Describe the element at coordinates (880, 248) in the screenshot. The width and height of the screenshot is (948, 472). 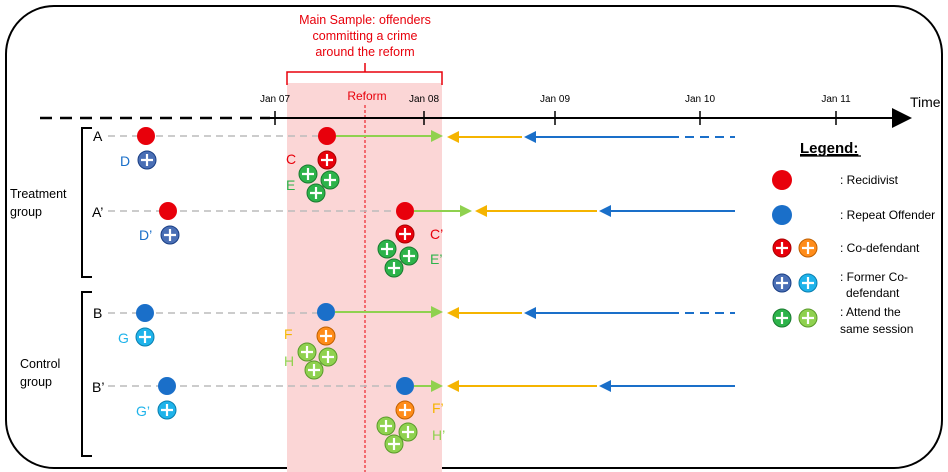
I see `legend-codefendant-label: : Co-defendant` at that location.